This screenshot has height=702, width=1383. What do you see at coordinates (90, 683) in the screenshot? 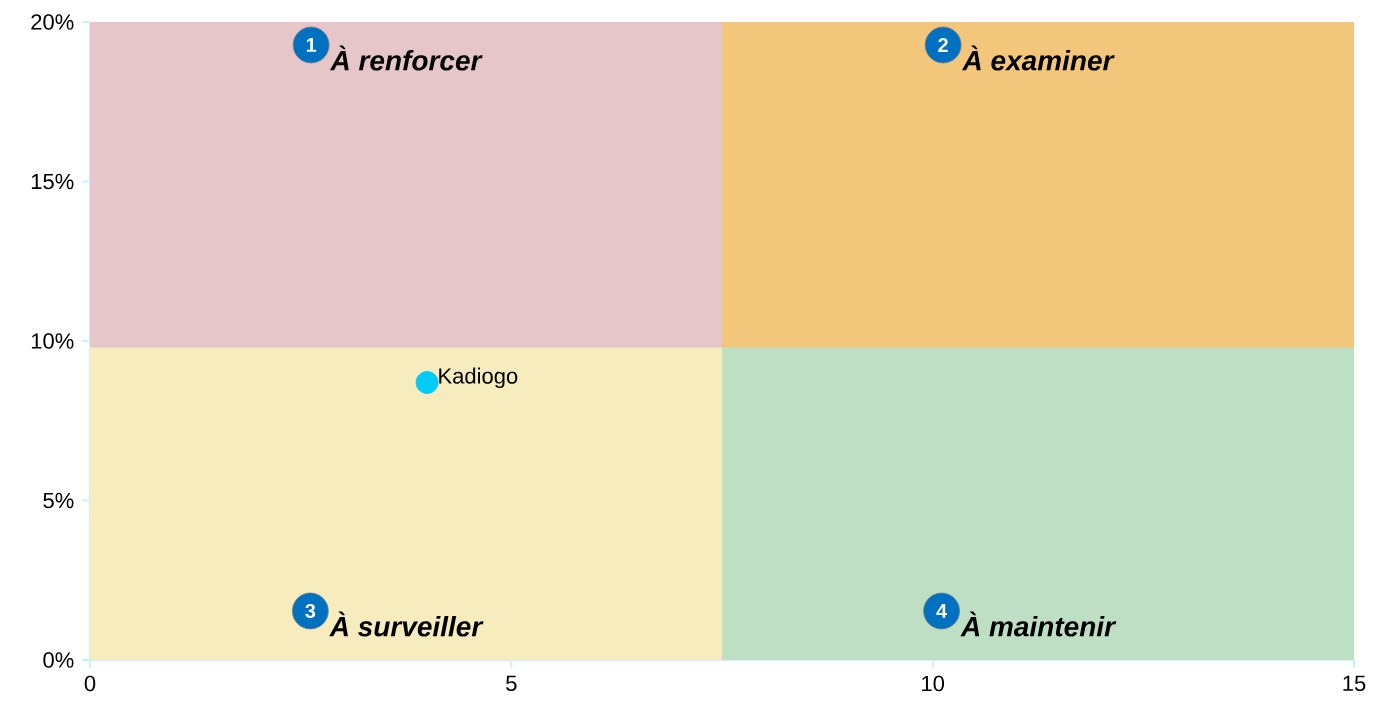
I see `x-tick-label: 0` at bounding box center [90, 683].